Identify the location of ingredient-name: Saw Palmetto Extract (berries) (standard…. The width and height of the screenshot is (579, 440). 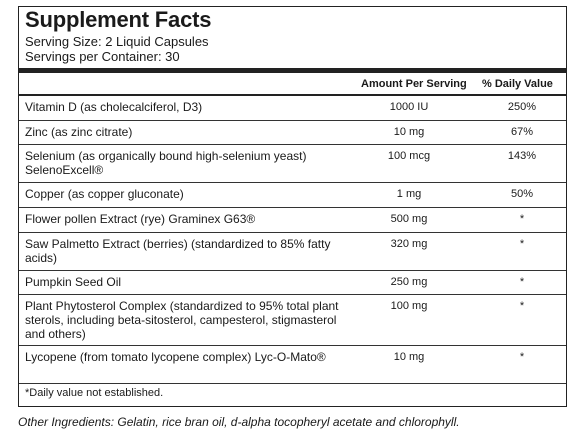
(178, 251).